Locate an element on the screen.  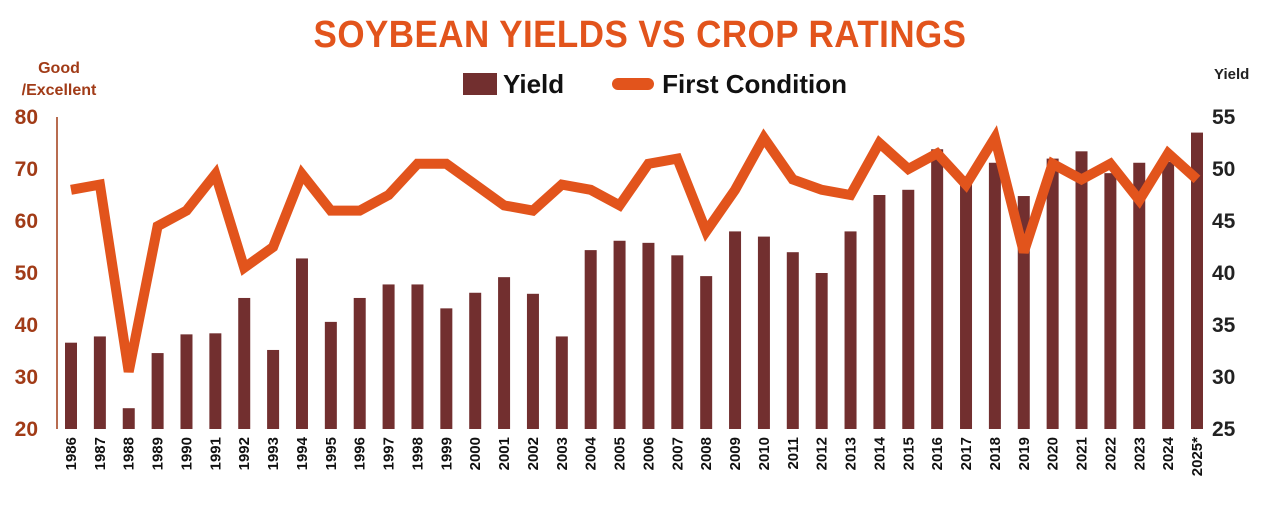
x-tick-label-1992: 1992 is located at coordinates (244, 453).